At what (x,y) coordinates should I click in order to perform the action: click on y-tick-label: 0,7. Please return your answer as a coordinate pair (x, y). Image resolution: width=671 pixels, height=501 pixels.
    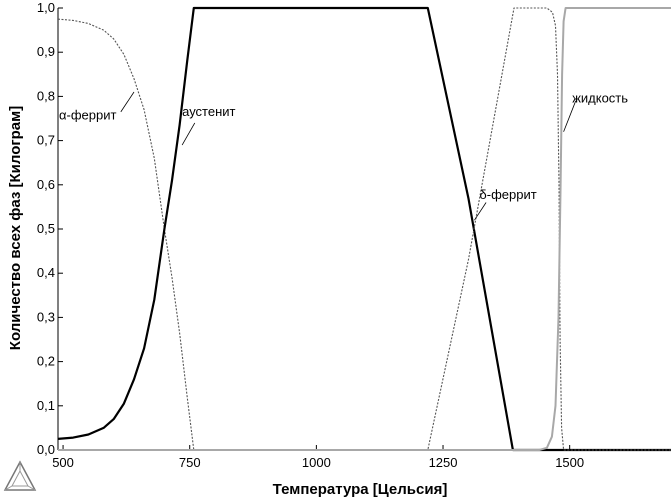
    Looking at the image, I should click on (46, 140).